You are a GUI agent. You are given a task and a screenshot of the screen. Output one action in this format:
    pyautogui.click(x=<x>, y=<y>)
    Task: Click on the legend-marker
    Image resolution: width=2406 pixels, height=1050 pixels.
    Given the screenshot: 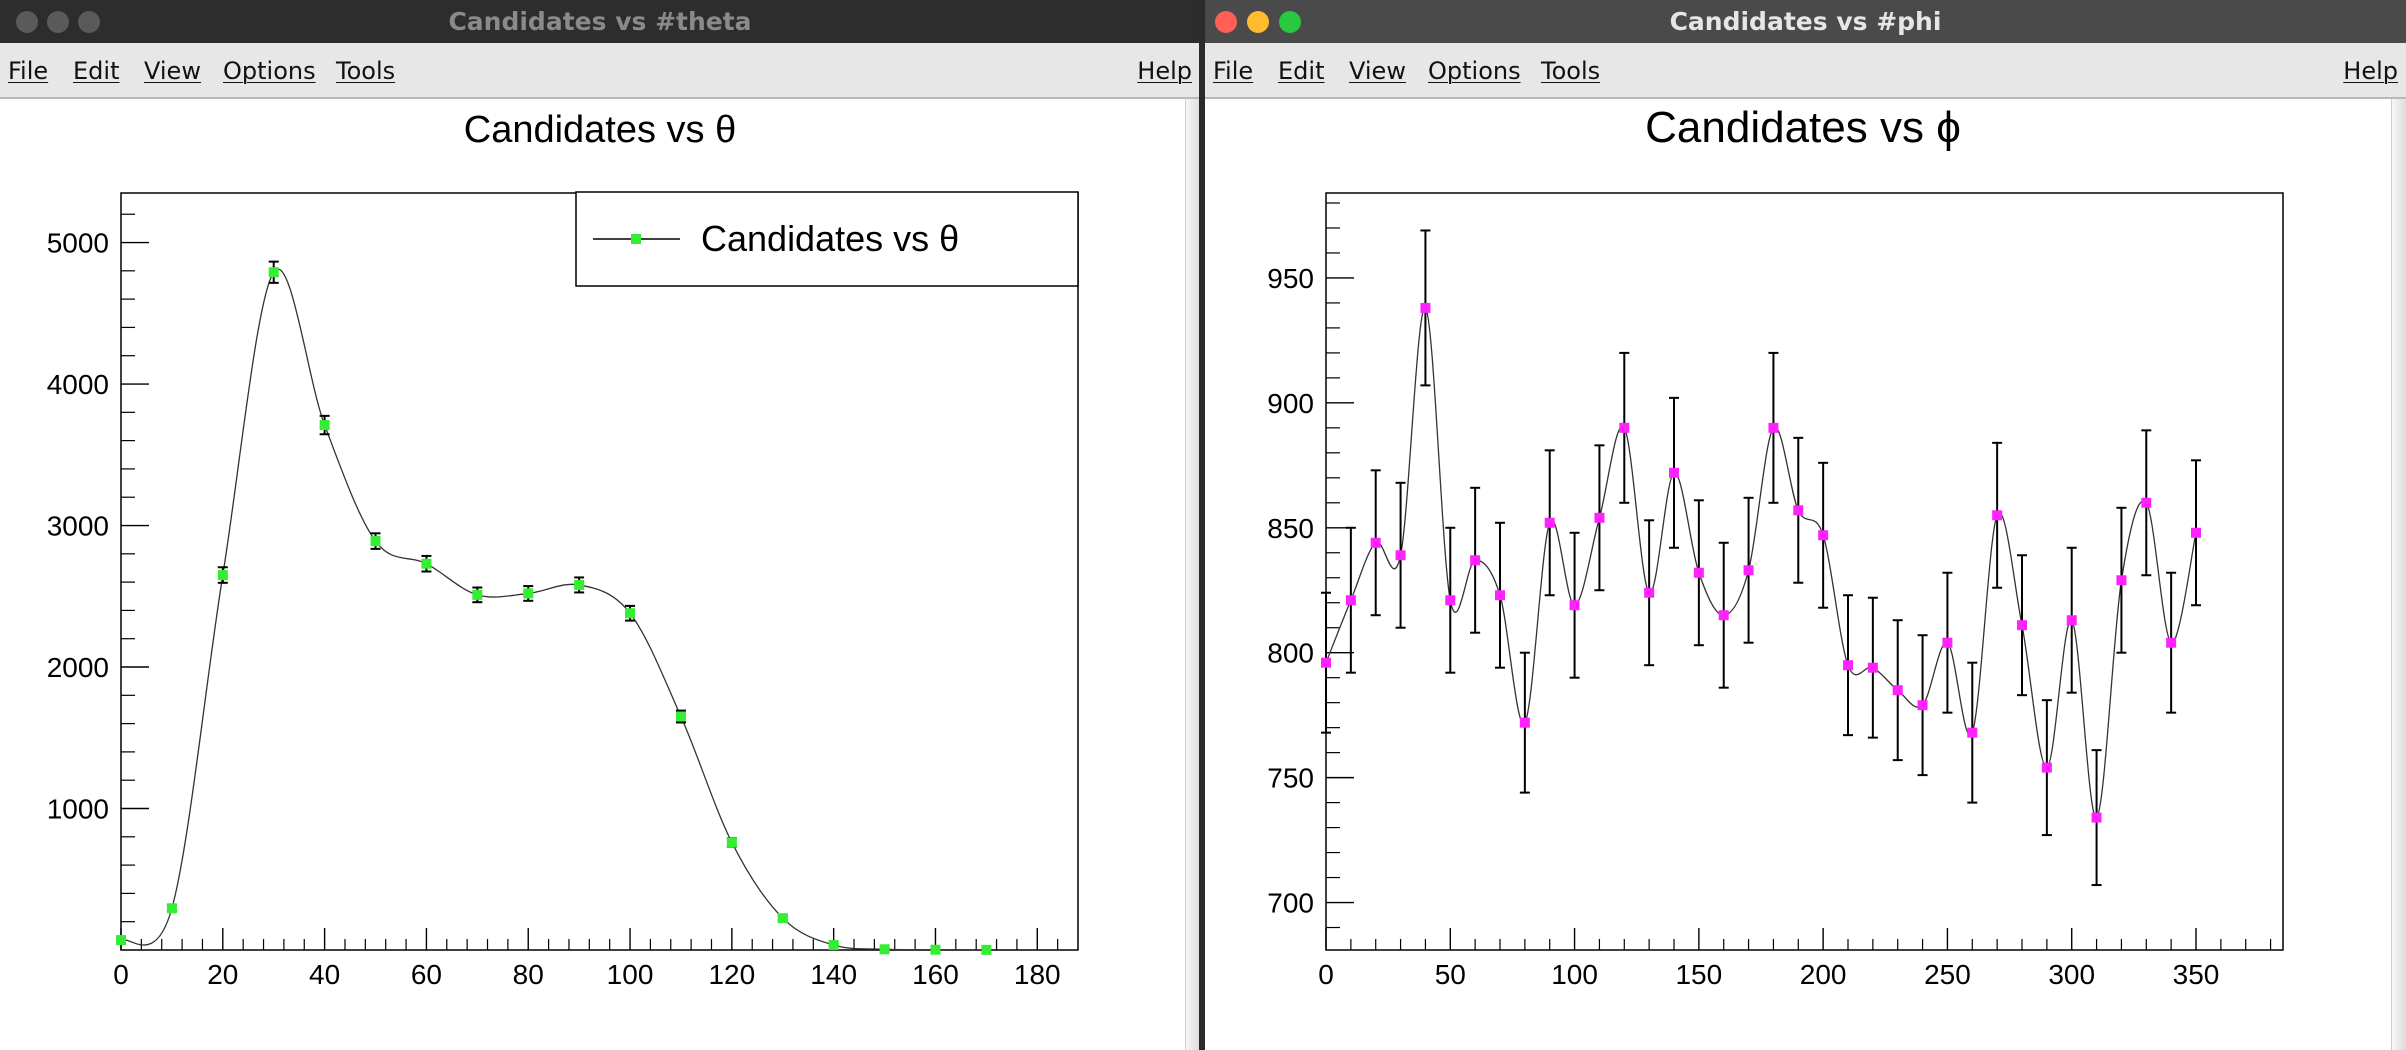 What is the action you would take?
    pyautogui.click(x=636, y=239)
    